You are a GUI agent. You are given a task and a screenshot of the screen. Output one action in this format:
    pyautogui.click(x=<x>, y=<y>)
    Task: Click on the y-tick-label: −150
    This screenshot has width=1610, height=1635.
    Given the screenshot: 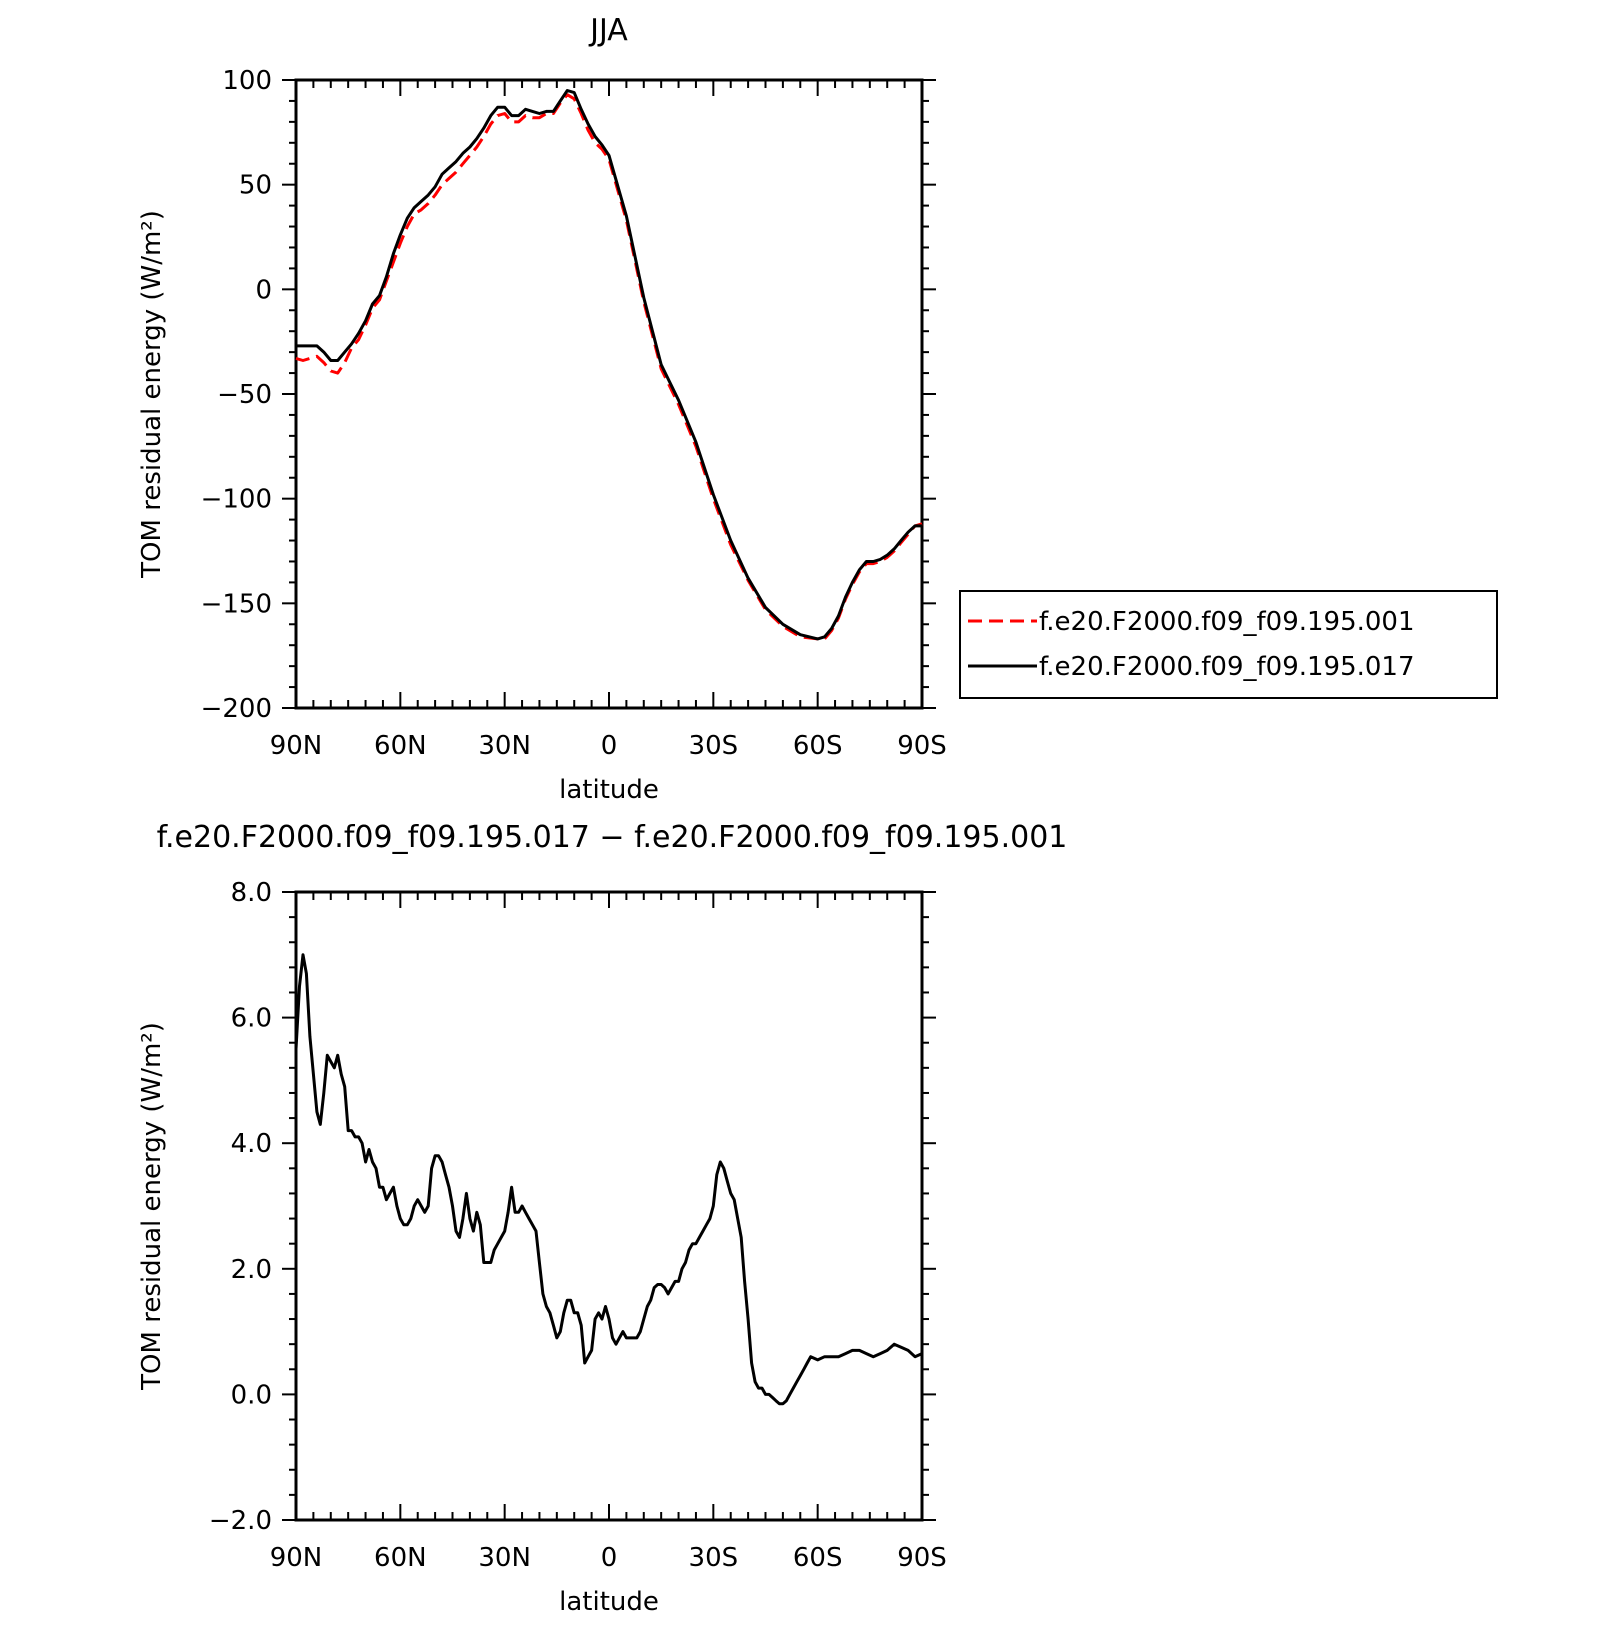 What is the action you would take?
    pyautogui.click(x=236, y=604)
    